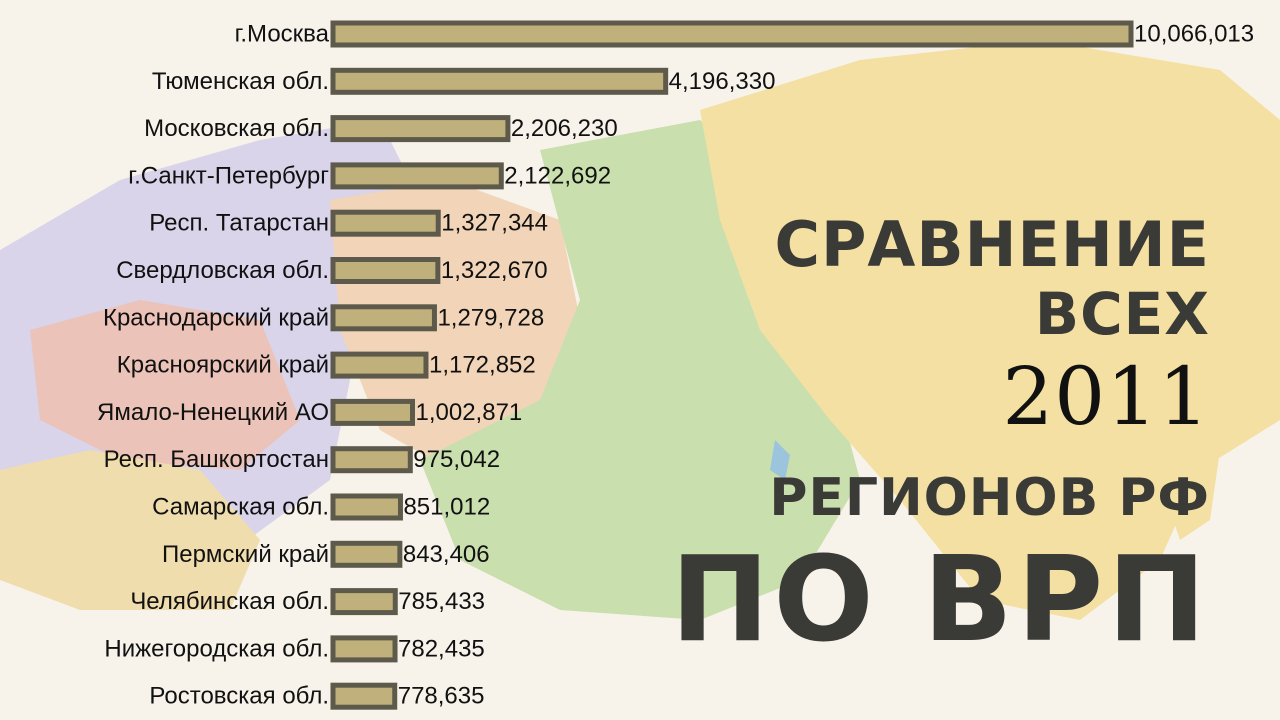 Image resolution: width=1280 pixels, height=720 pixels. What do you see at coordinates (236, 128) in the screenshot?
I see `category-label: Московская обл.` at bounding box center [236, 128].